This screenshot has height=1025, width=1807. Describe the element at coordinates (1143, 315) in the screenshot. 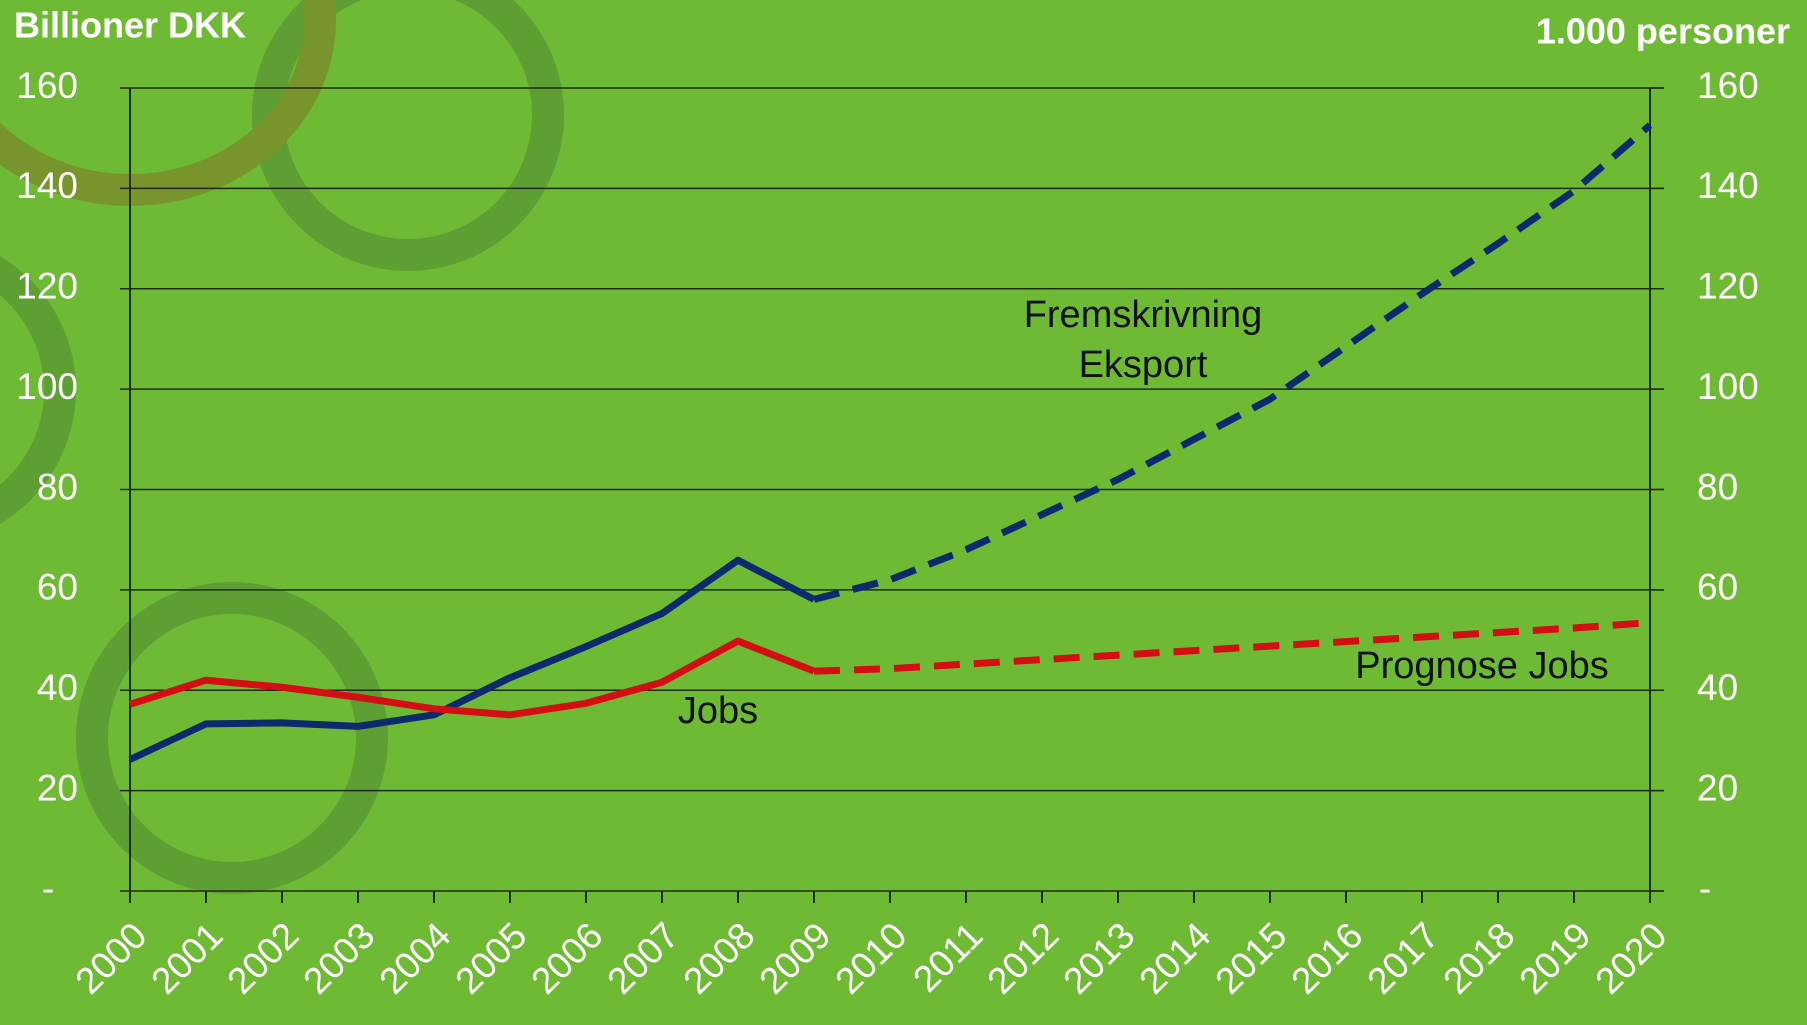

I see `annotation: Fremskrivning` at that location.